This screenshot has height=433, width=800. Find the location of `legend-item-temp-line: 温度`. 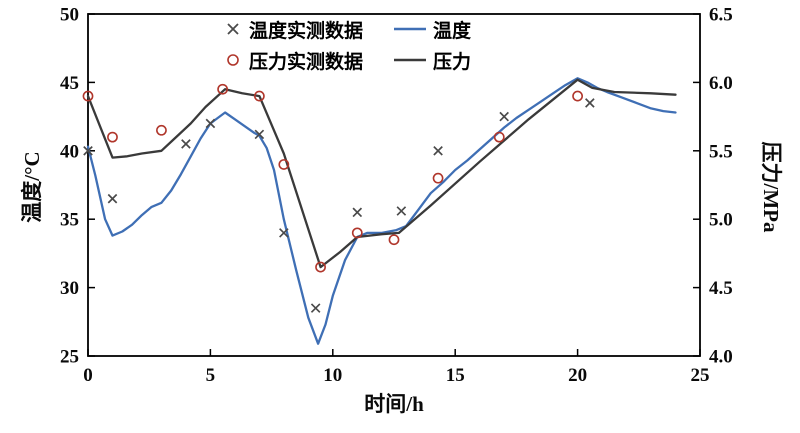

legend-item-temp-line: 温度 is located at coordinates (431, 29).